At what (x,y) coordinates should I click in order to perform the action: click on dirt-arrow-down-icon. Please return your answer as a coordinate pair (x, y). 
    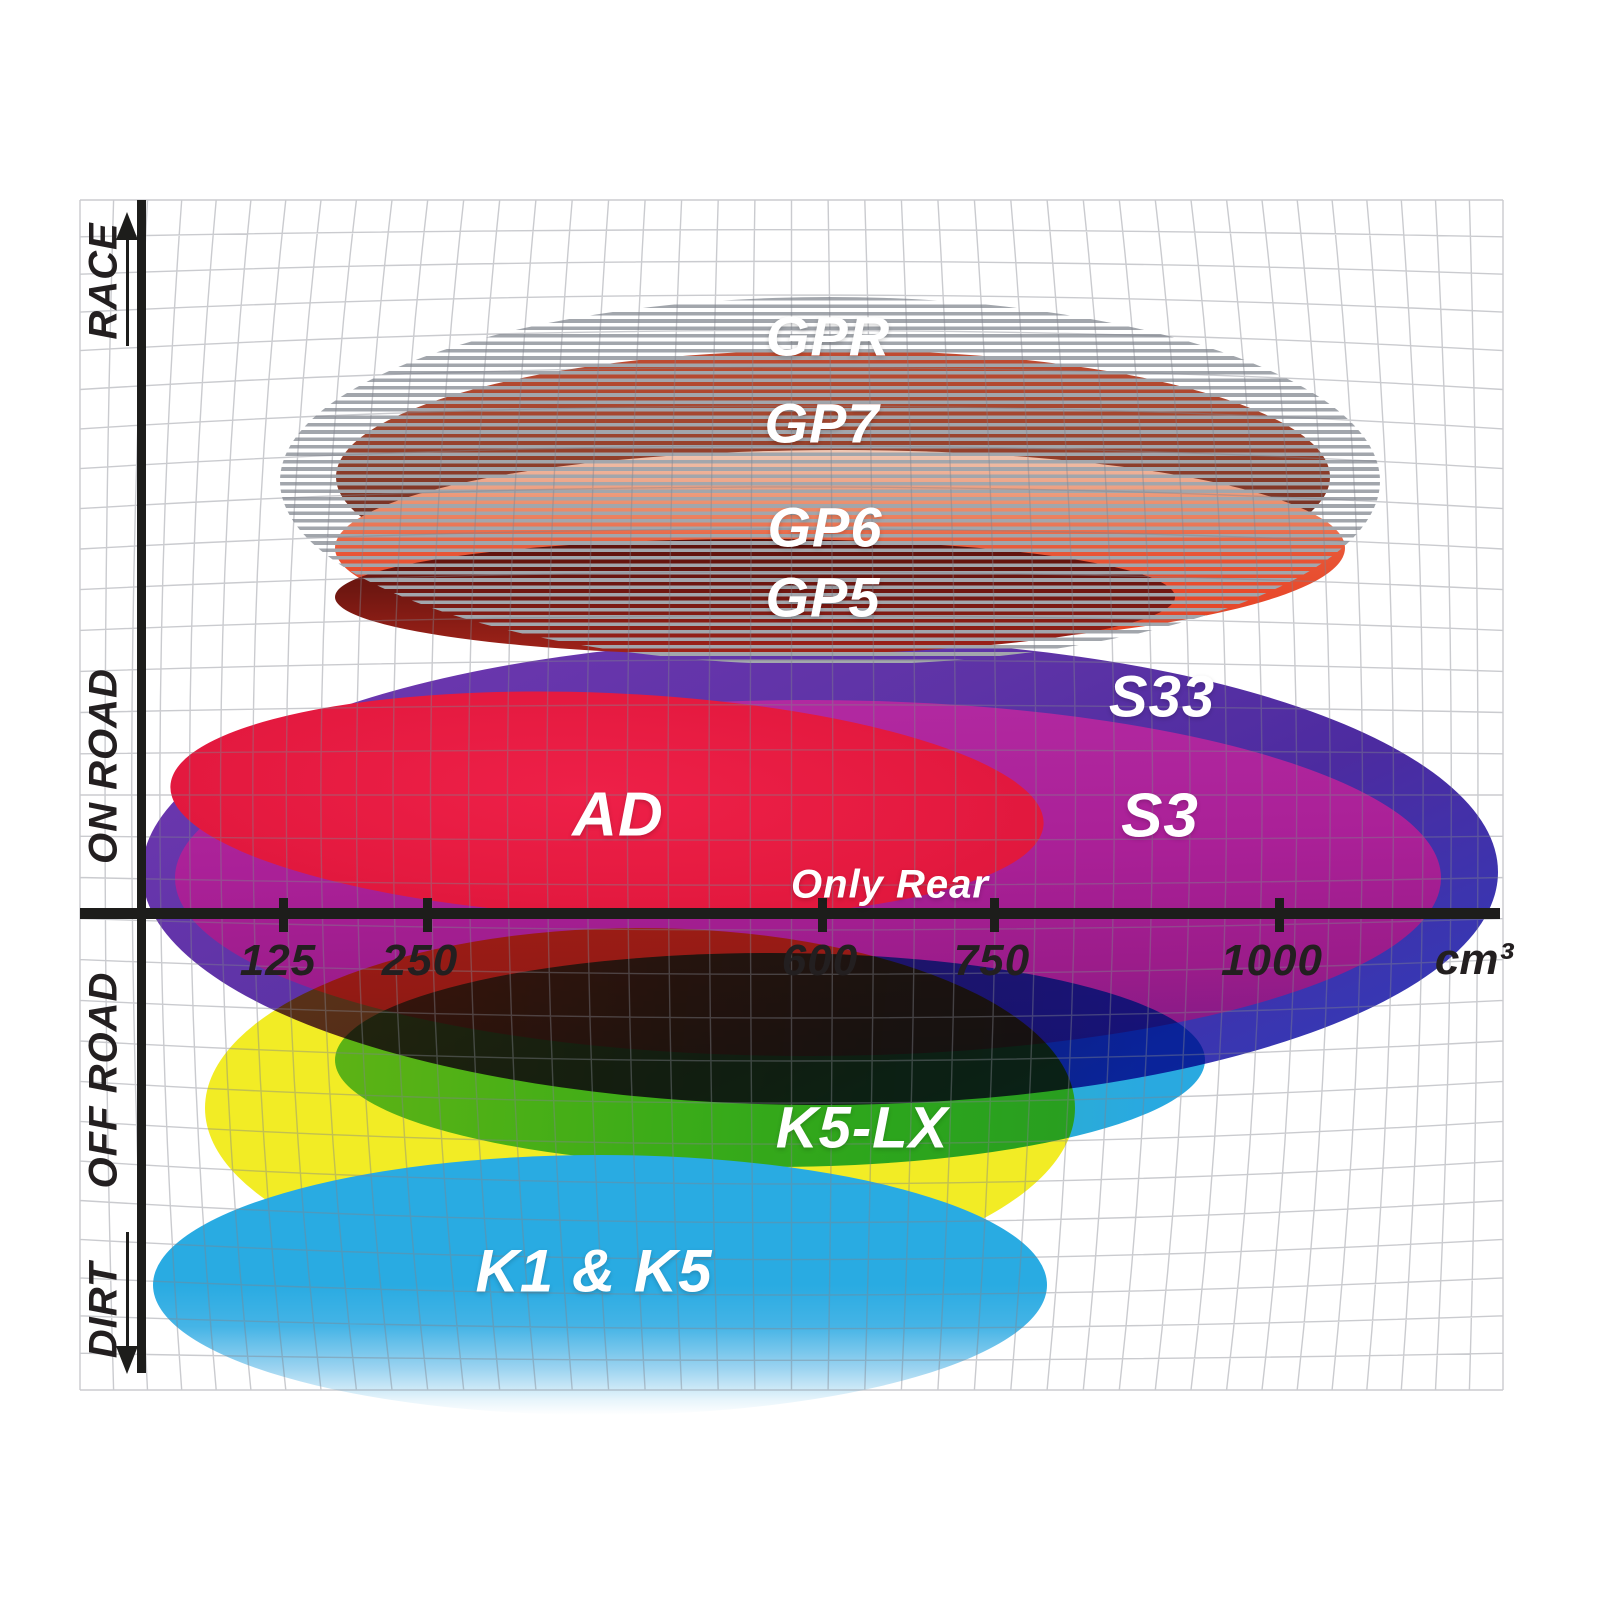
    Looking at the image, I should click on (127, 1360).